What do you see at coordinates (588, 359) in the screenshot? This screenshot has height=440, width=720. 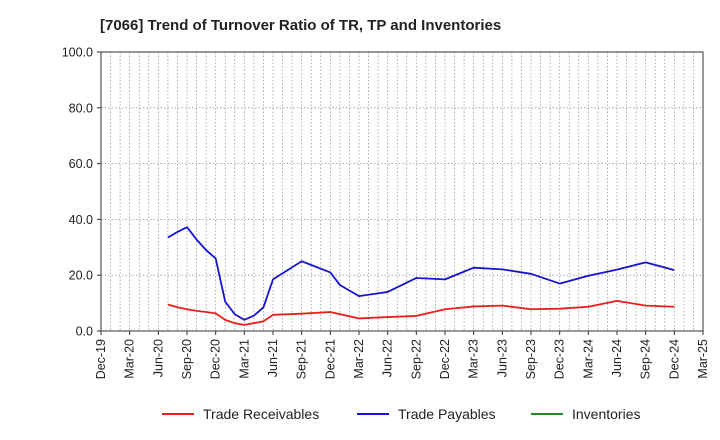 I see `x-tick-label: Mar-24` at bounding box center [588, 359].